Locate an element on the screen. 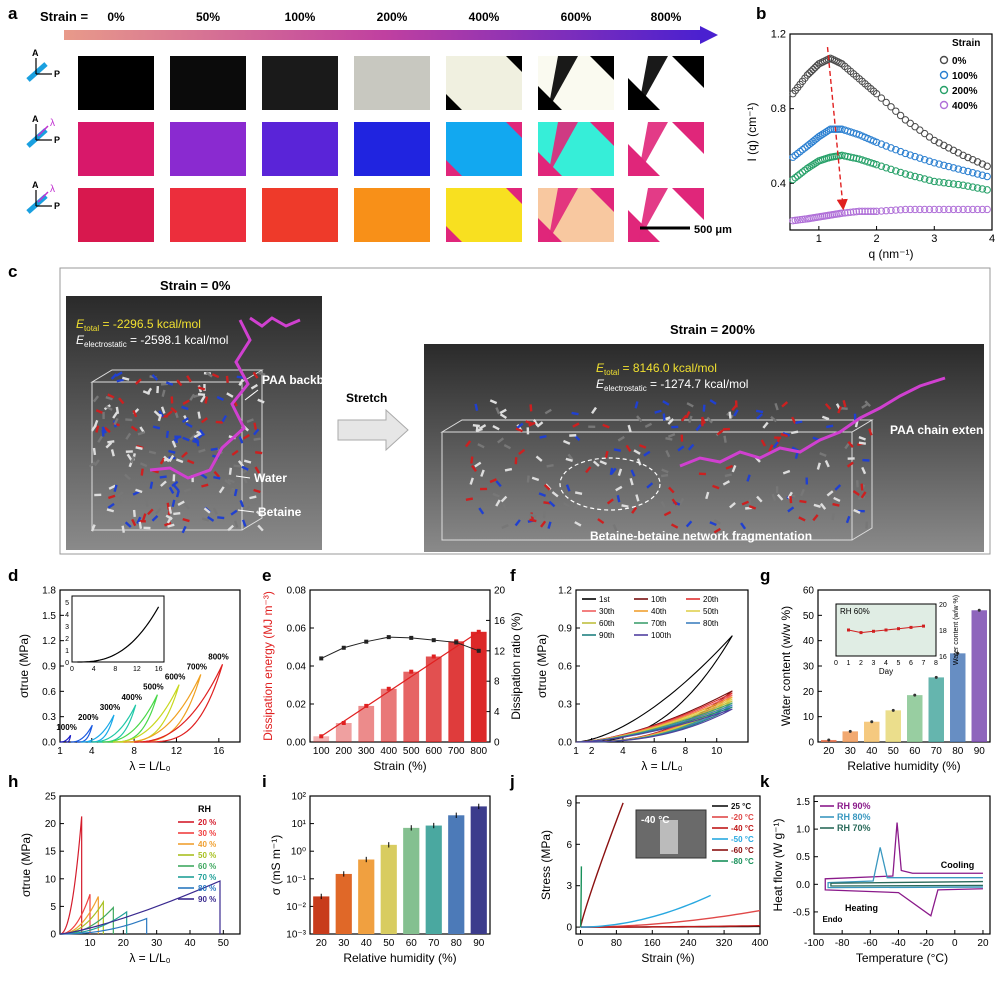  y-tick-label: 1.5 is located at coordinates (803, 802).